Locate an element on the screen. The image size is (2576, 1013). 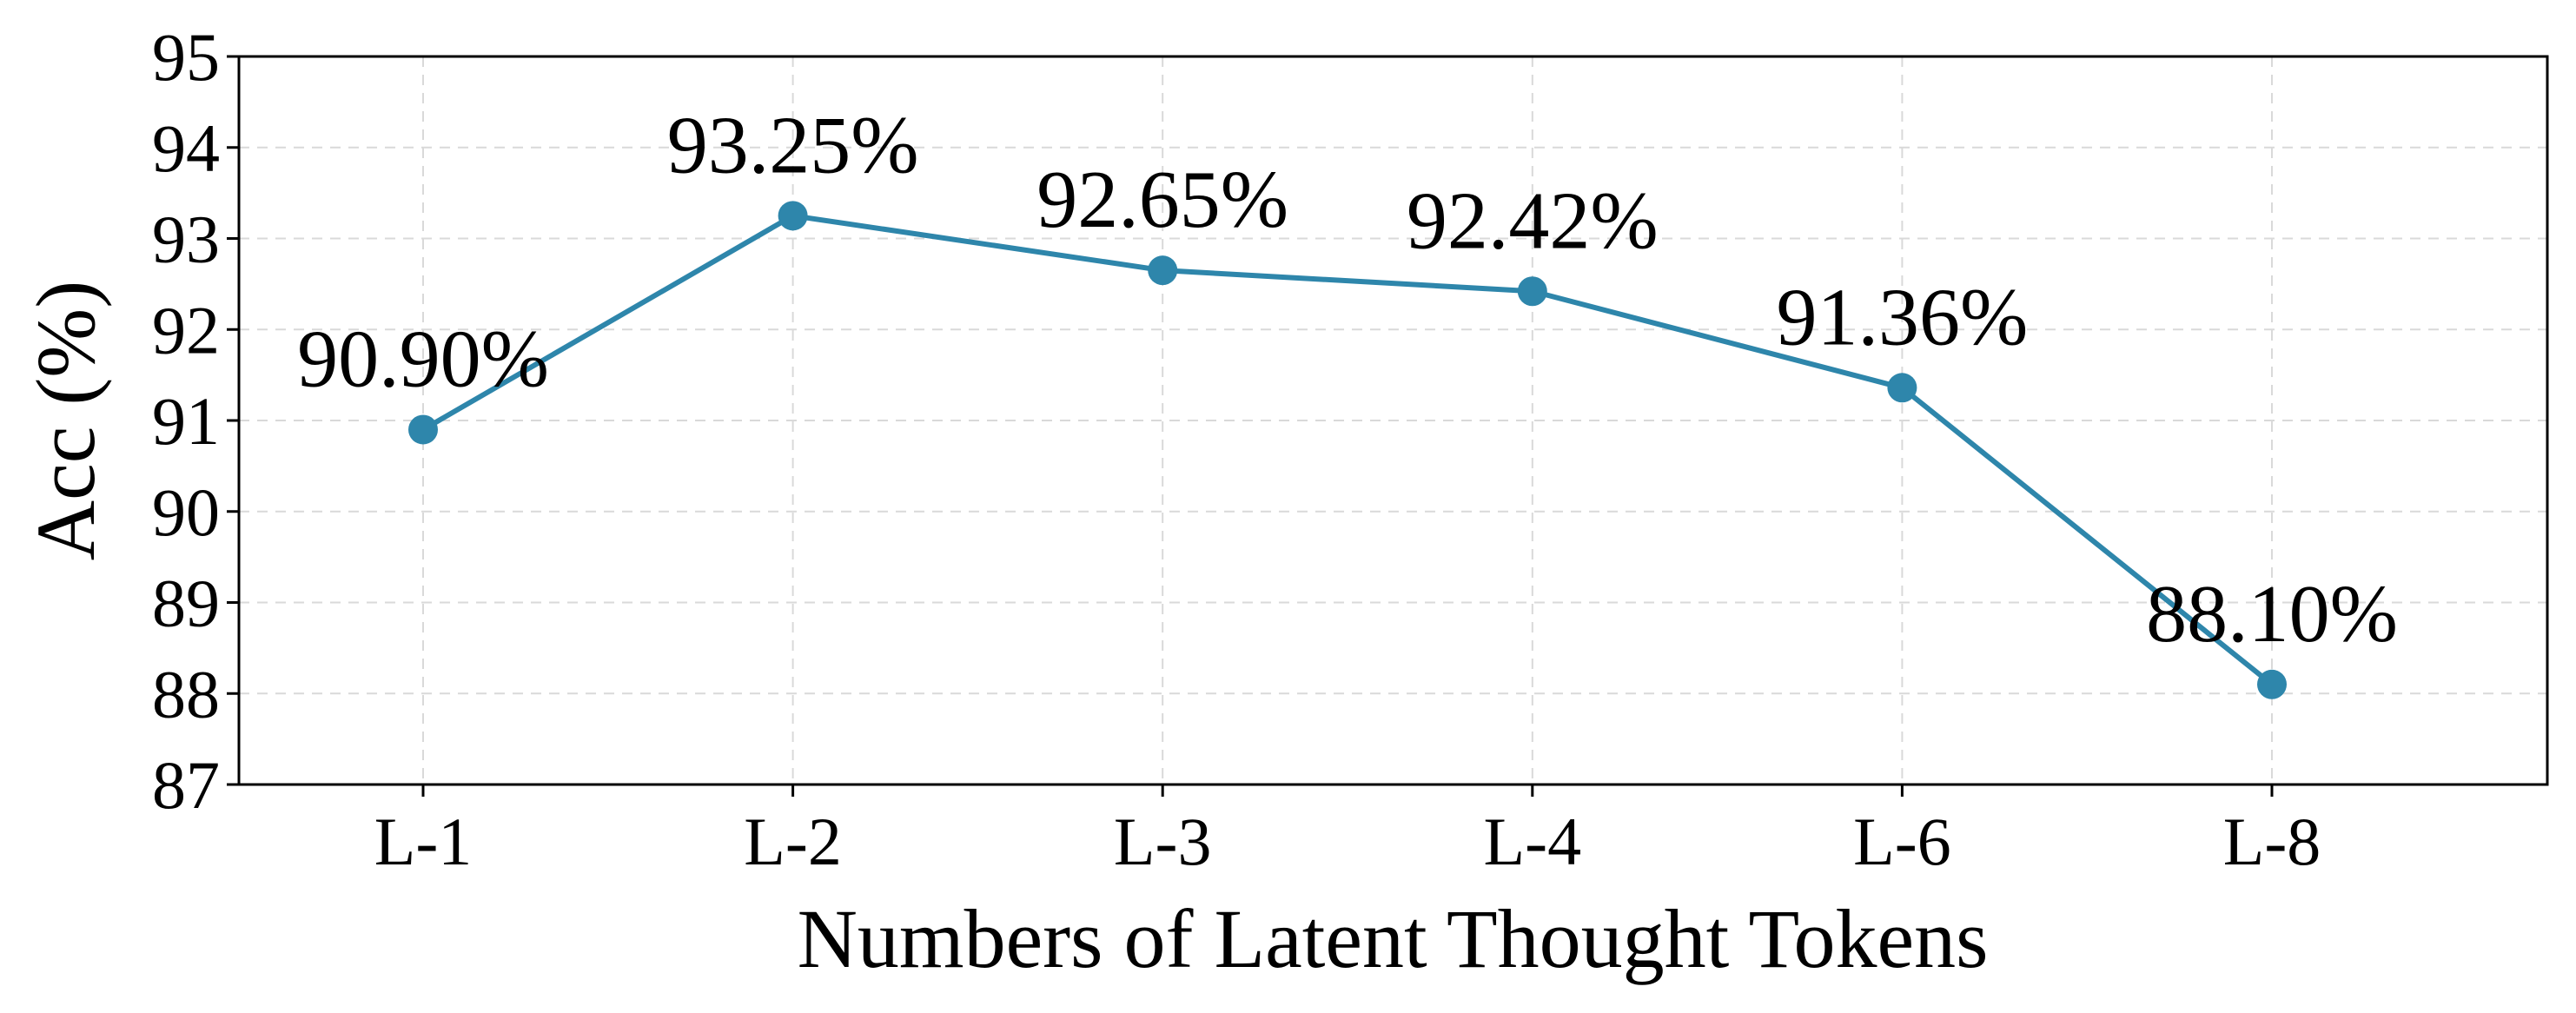
y-tick-label: 91 is located at coordinates (186, 421).